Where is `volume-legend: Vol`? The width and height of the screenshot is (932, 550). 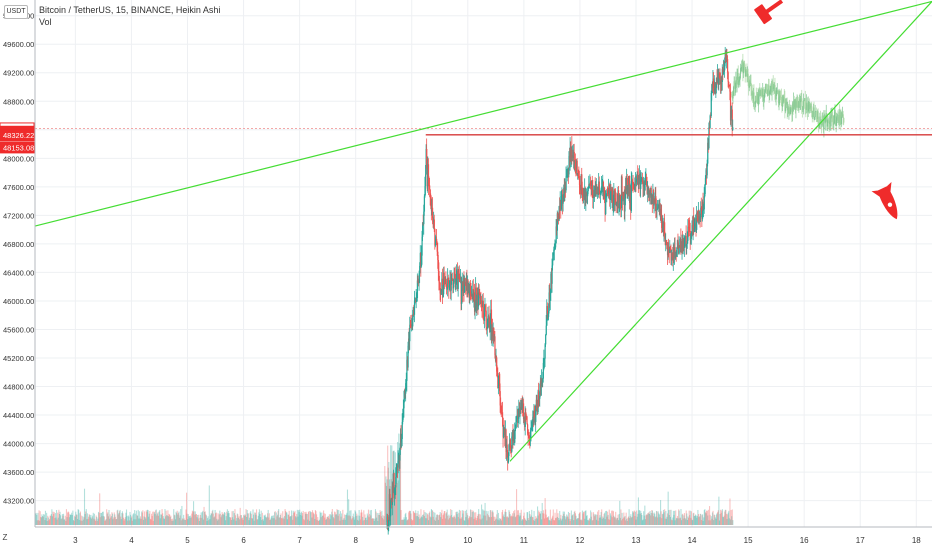
volume-legend: Vol is located at coordinates (45, 22).